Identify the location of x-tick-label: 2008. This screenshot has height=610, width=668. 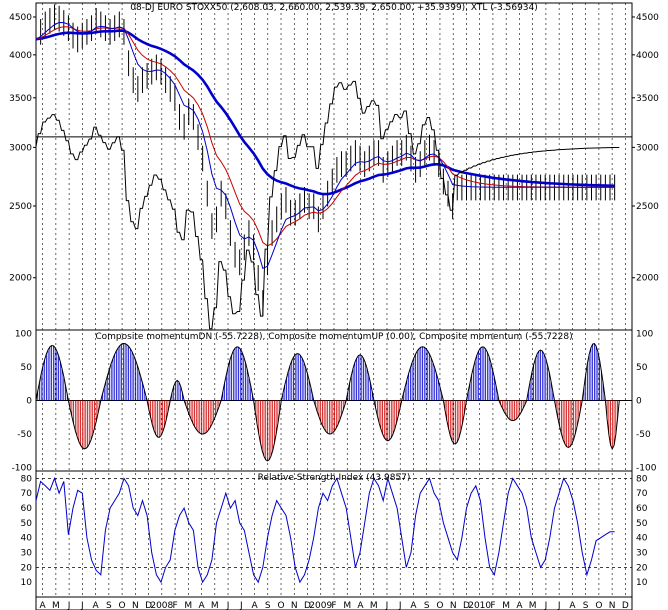
(161, 605).